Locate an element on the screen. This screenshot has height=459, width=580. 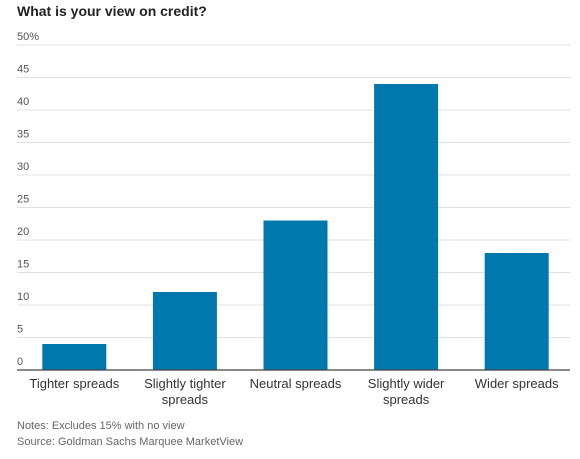
x-tick-label: Wider spreads is located at coordinates (517, 383).